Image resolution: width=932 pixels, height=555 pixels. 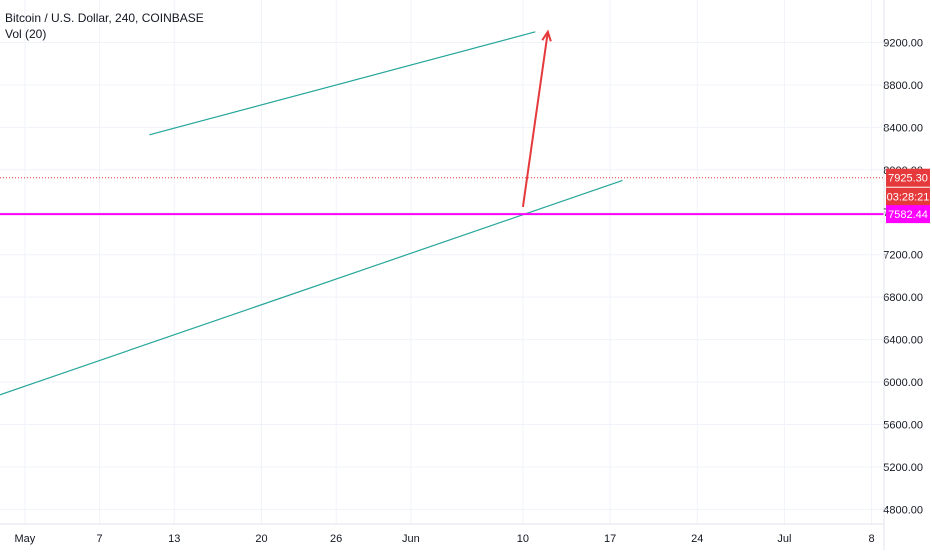 What do you see at coordinates (25, 539) in the screenshot?
I see `x-tick-label: May` at bounding box center [25, 539].